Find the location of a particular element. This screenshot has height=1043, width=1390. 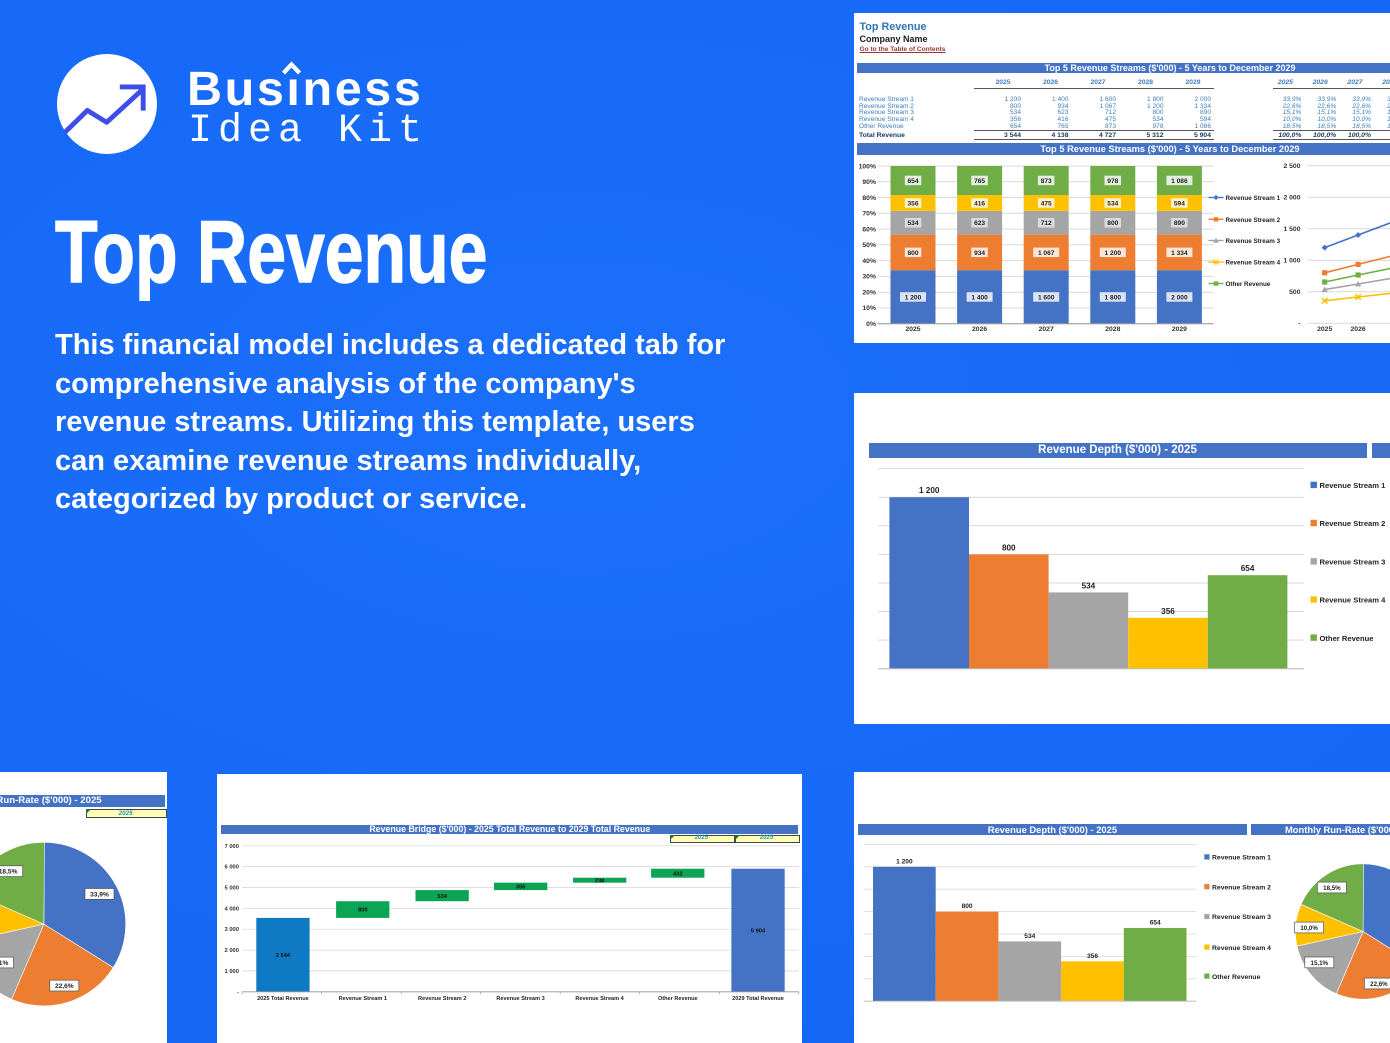

svg-text: 765 is located at coordinates (979, 180).